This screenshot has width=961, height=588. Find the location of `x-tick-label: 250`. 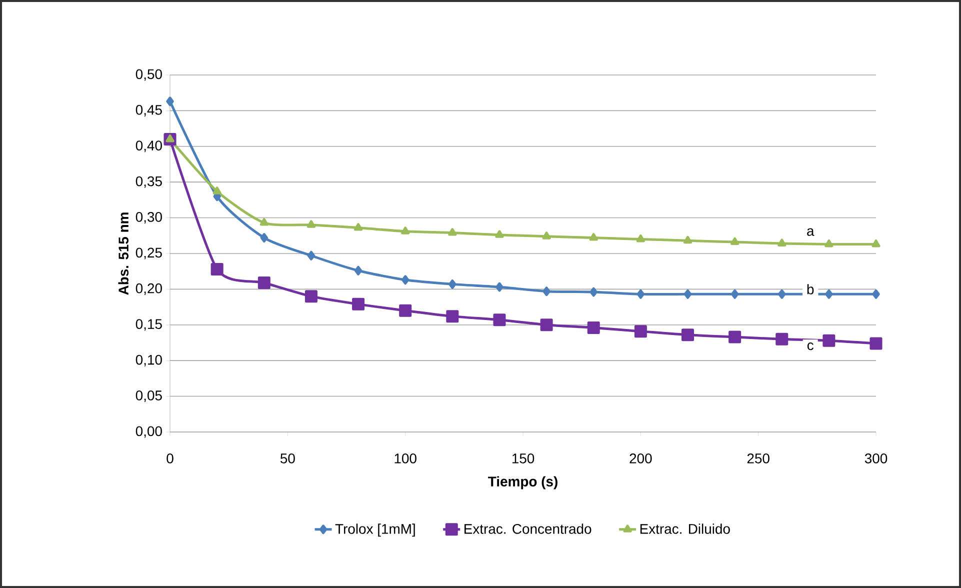

x-tick-label: 250 is located at coordinates (758, 458).